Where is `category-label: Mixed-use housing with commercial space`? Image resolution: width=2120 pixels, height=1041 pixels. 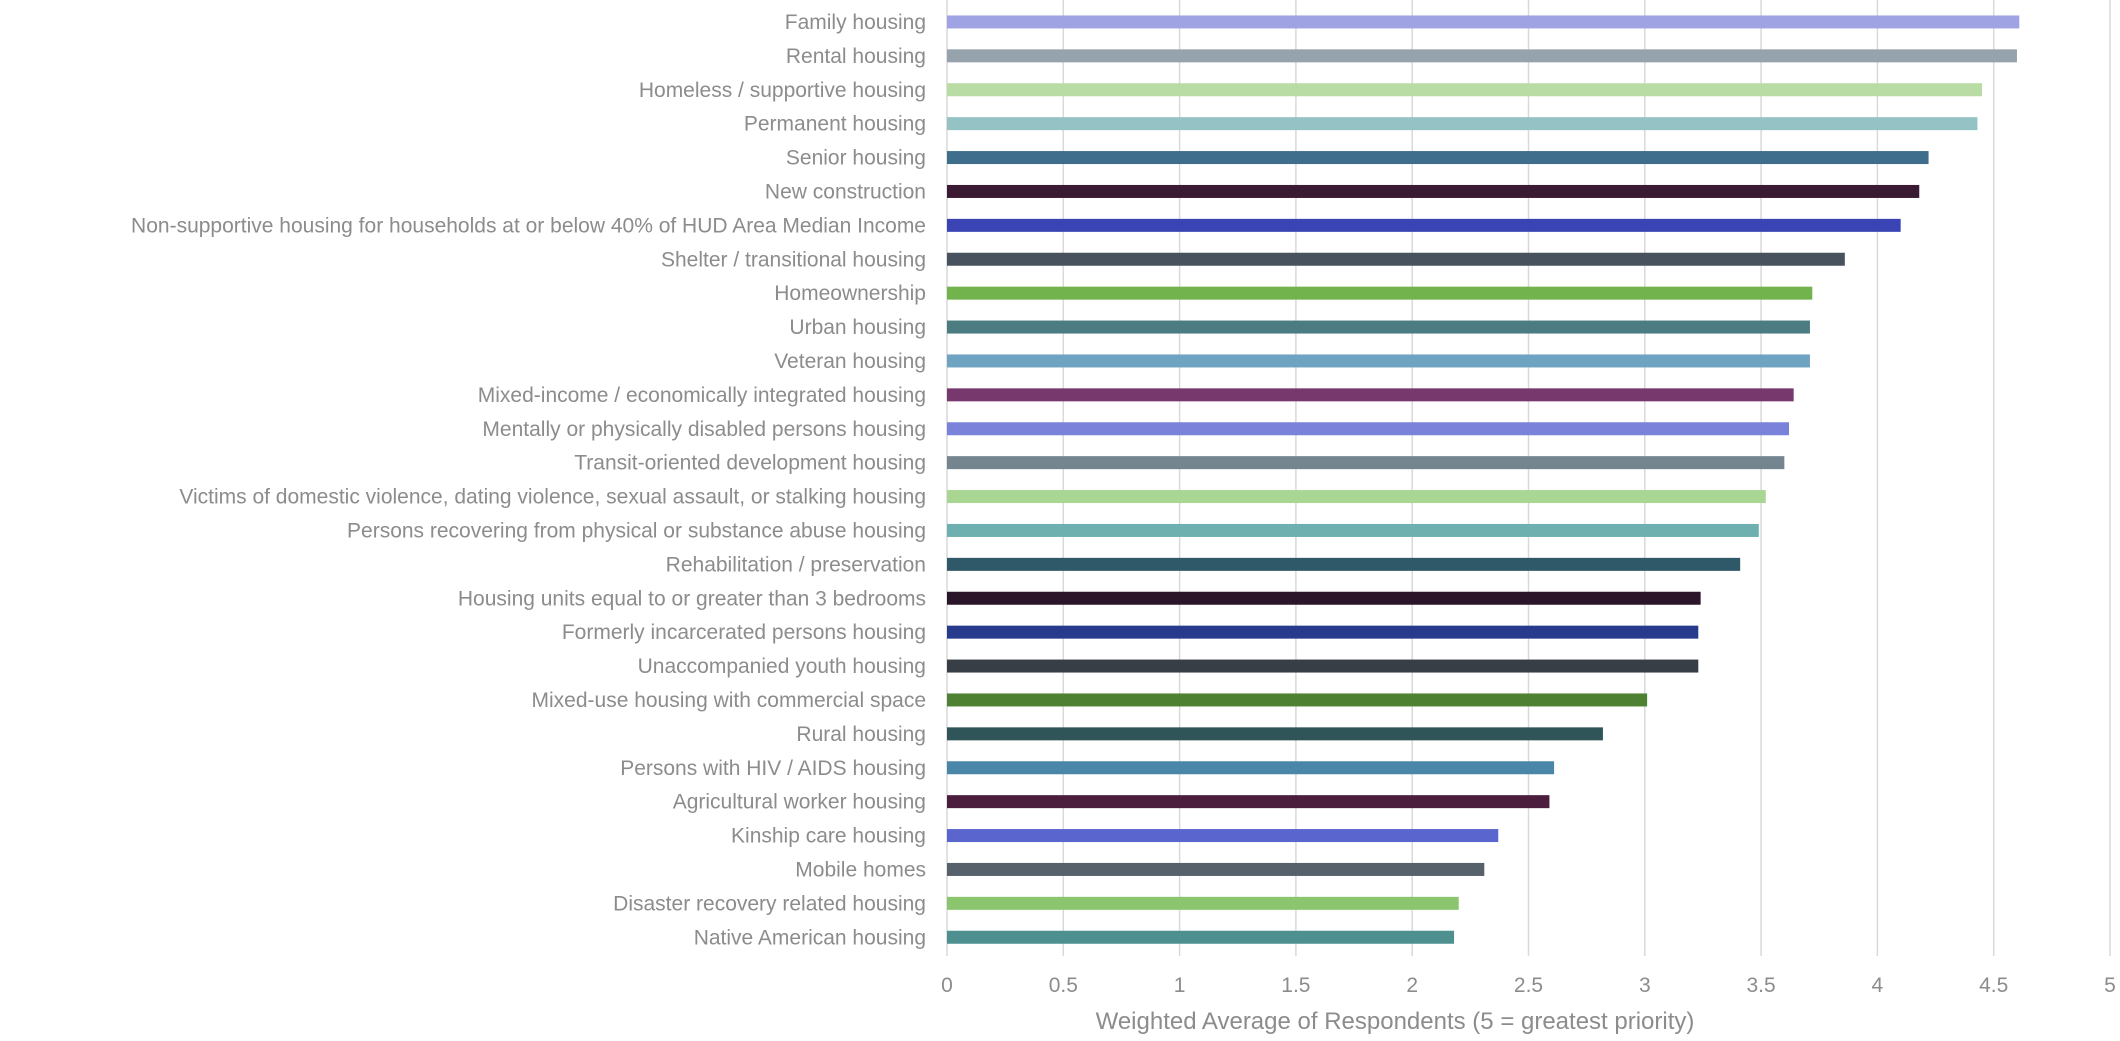
category-label: Mixed-use housing with commercial space is located at coordinates (729, 700).